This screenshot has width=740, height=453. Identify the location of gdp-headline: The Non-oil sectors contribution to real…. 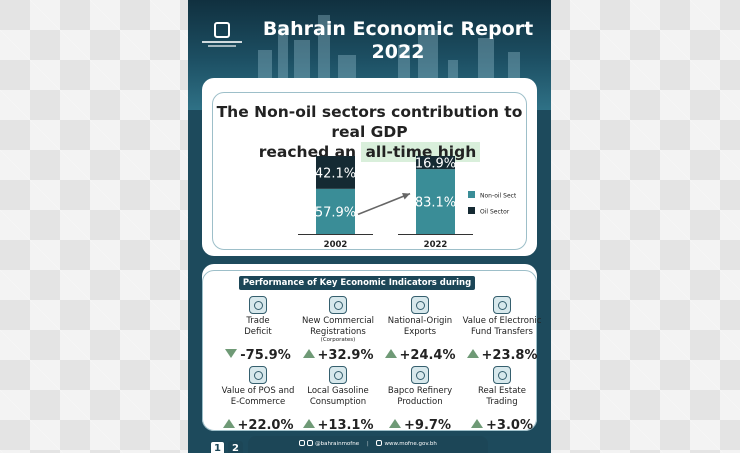
(369, 132).